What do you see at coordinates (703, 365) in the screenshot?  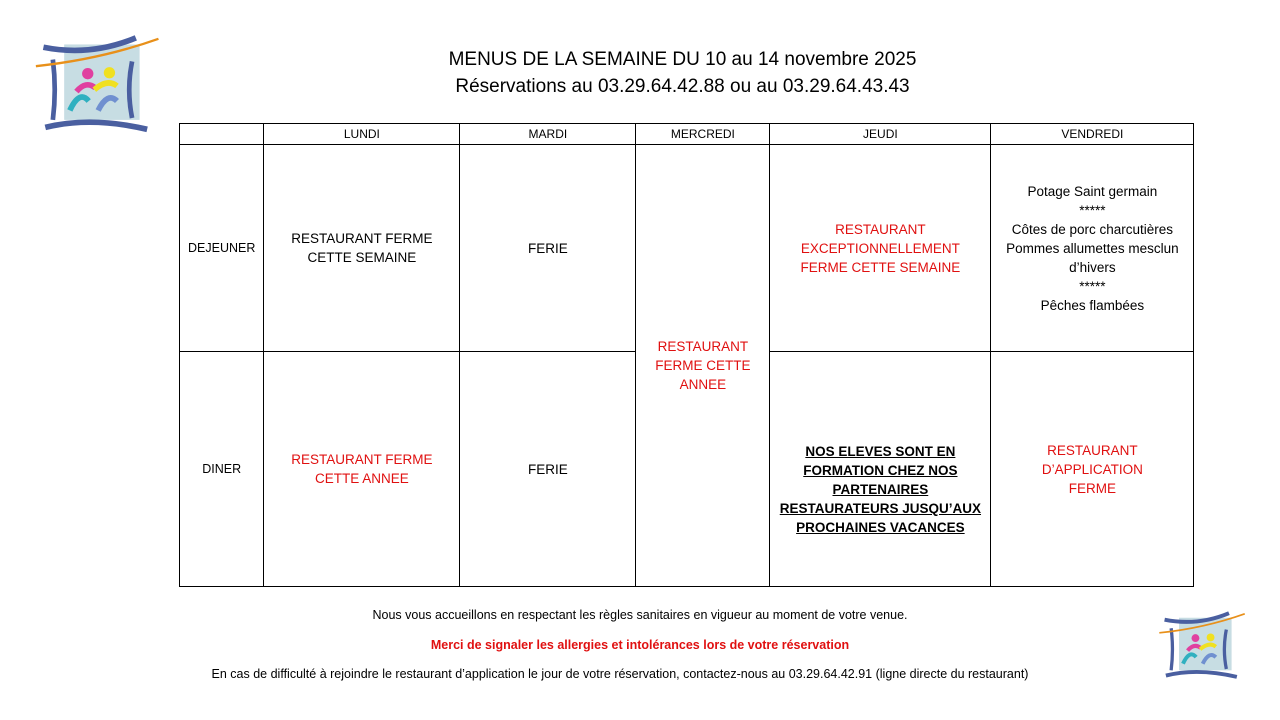 I see `cell-mercredi: RESTAURANT FERME CETTE ANNEE` at bounding box center [703, 365].